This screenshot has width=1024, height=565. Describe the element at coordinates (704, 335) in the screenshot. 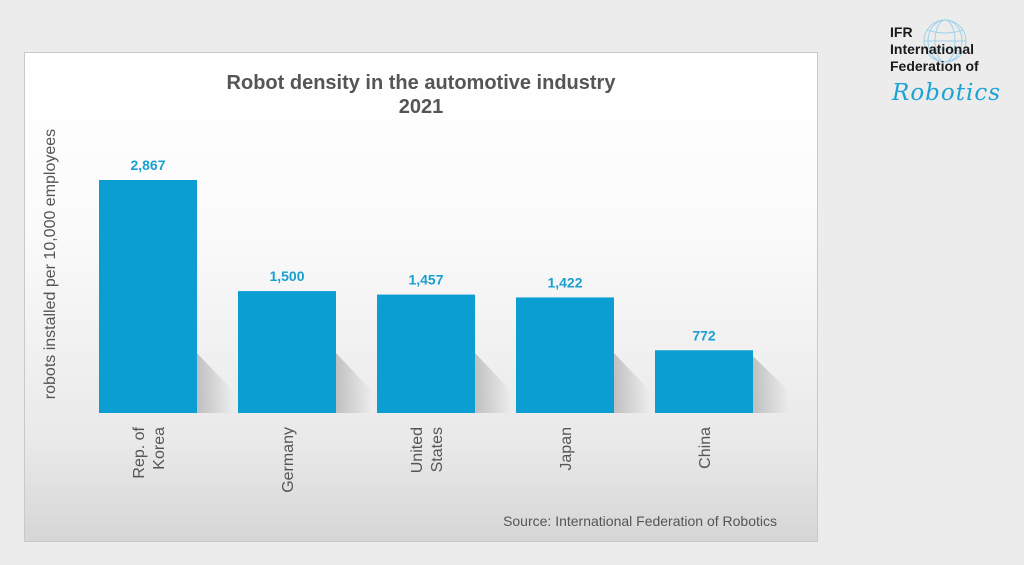

I see `data-label: 772` at that location.